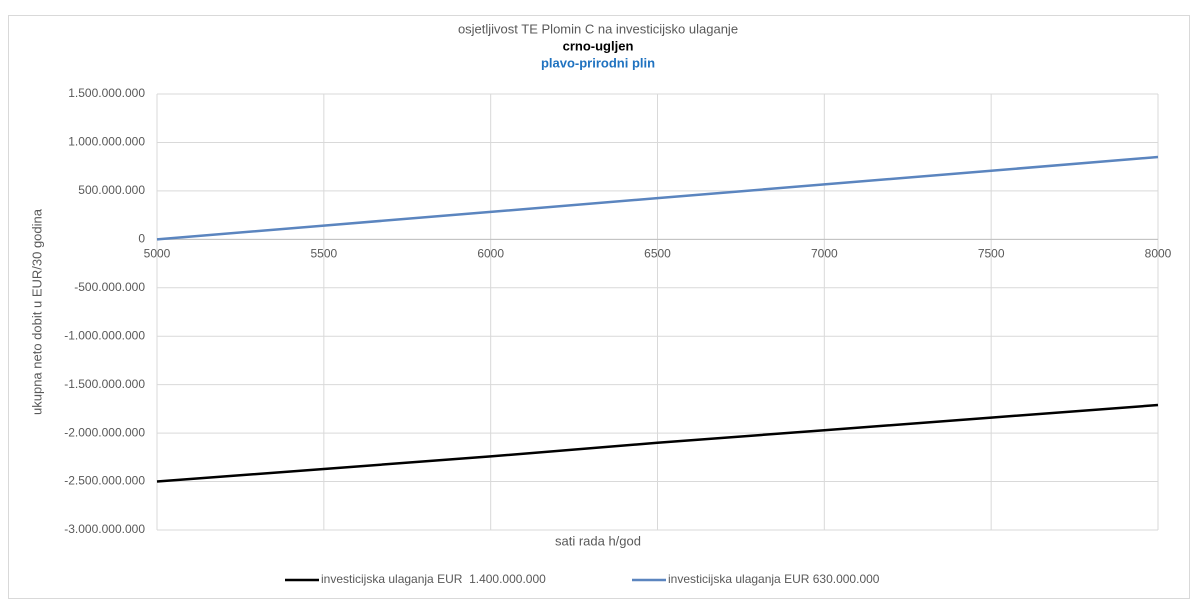 The height and width of the screenshot is (599, 1197). What do you see at coordinates (111, 190) in the screenshot?
I see `y-tick-label: 500.000.000` at bounding box center [111, 190].